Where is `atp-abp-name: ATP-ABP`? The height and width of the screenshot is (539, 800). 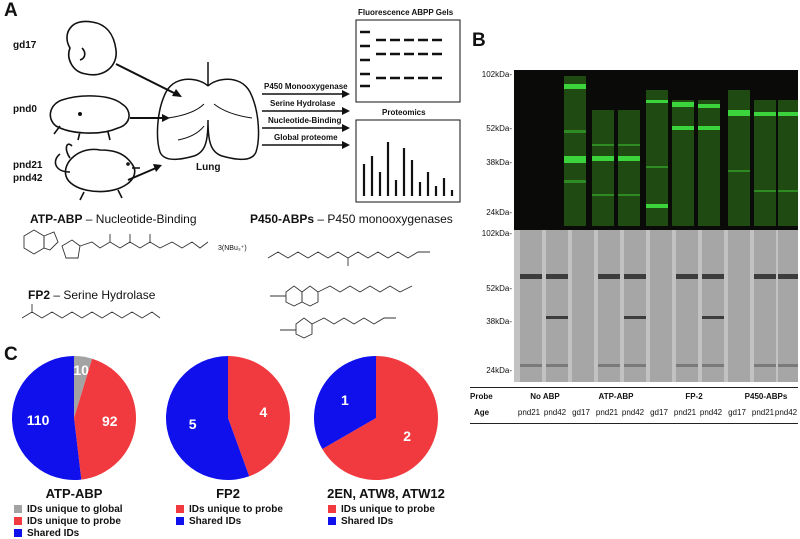
atp-abp-name: ATP-ABP is located at coordinates (56, 219).